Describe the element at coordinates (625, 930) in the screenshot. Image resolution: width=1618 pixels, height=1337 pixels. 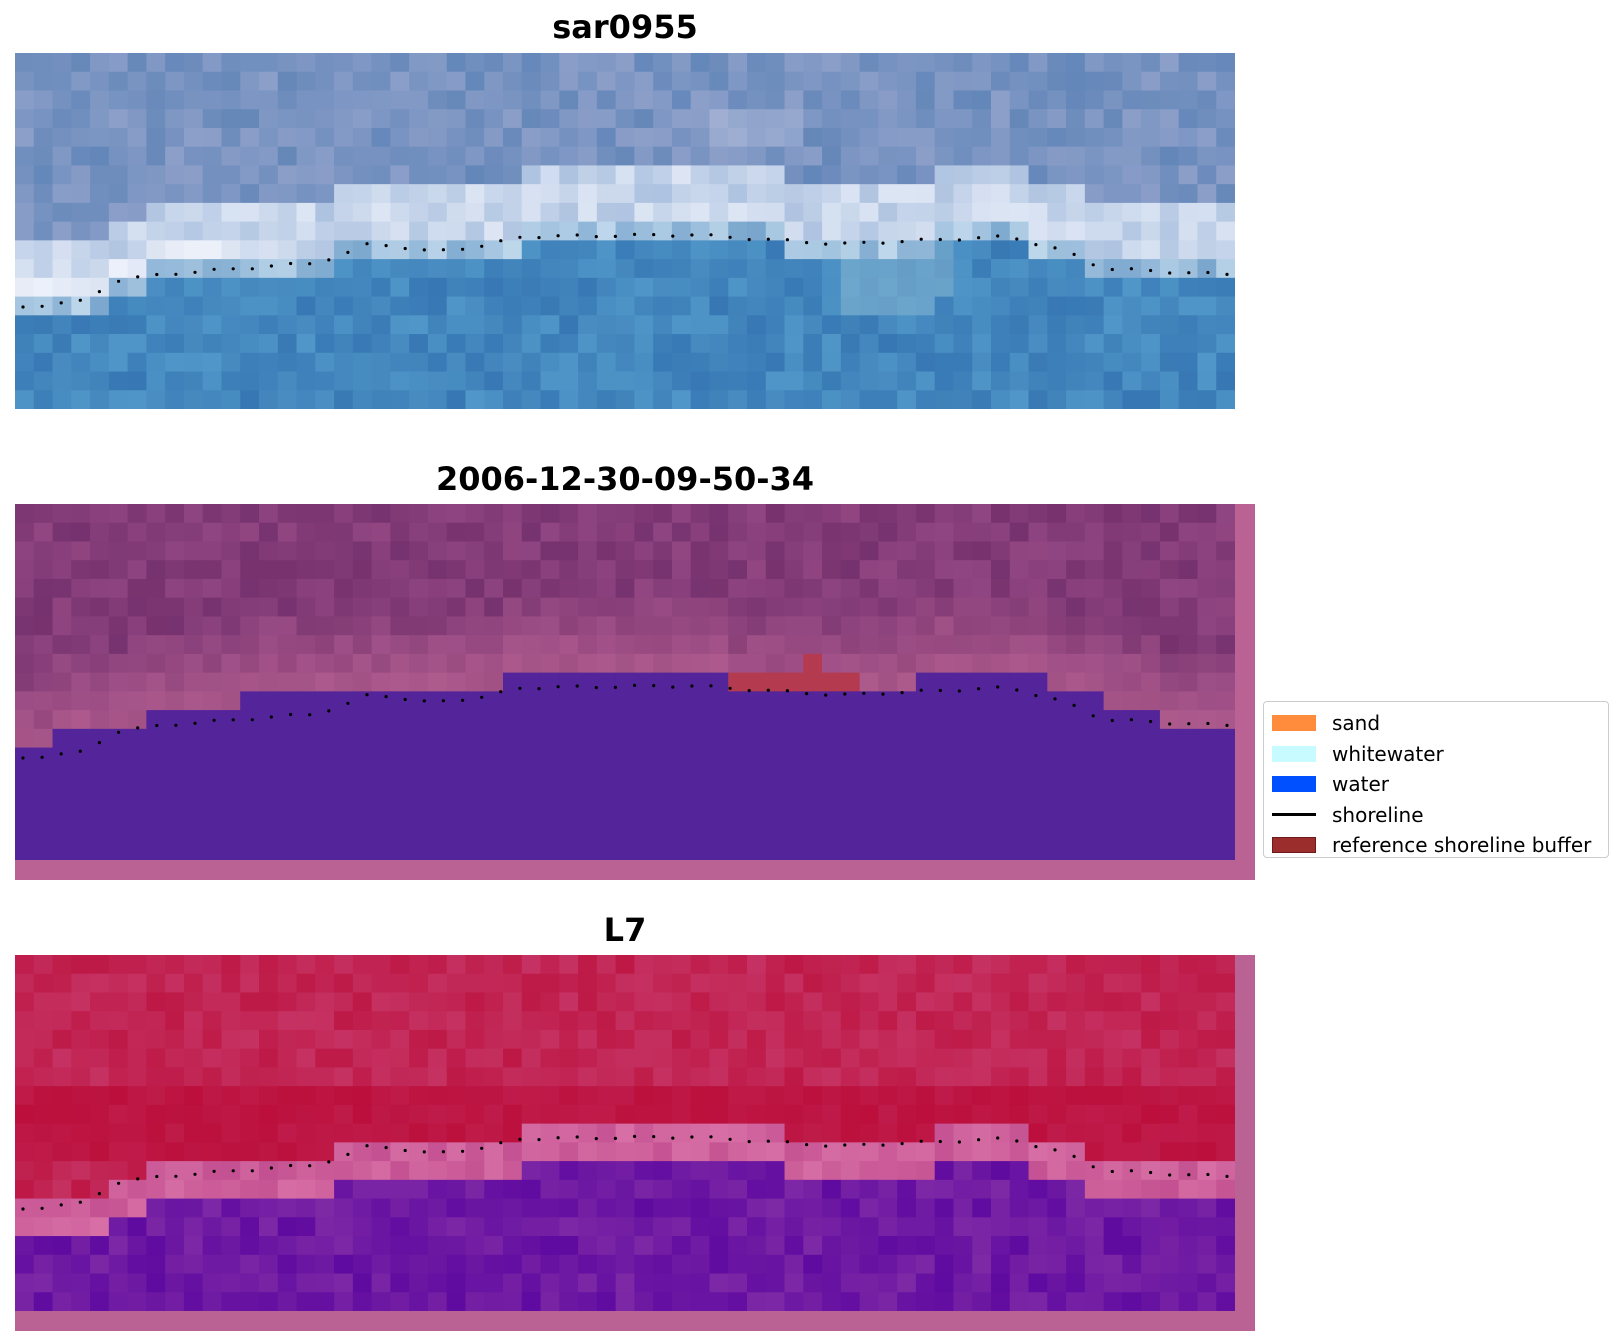
I see `panel-3-title: L7` at that location.